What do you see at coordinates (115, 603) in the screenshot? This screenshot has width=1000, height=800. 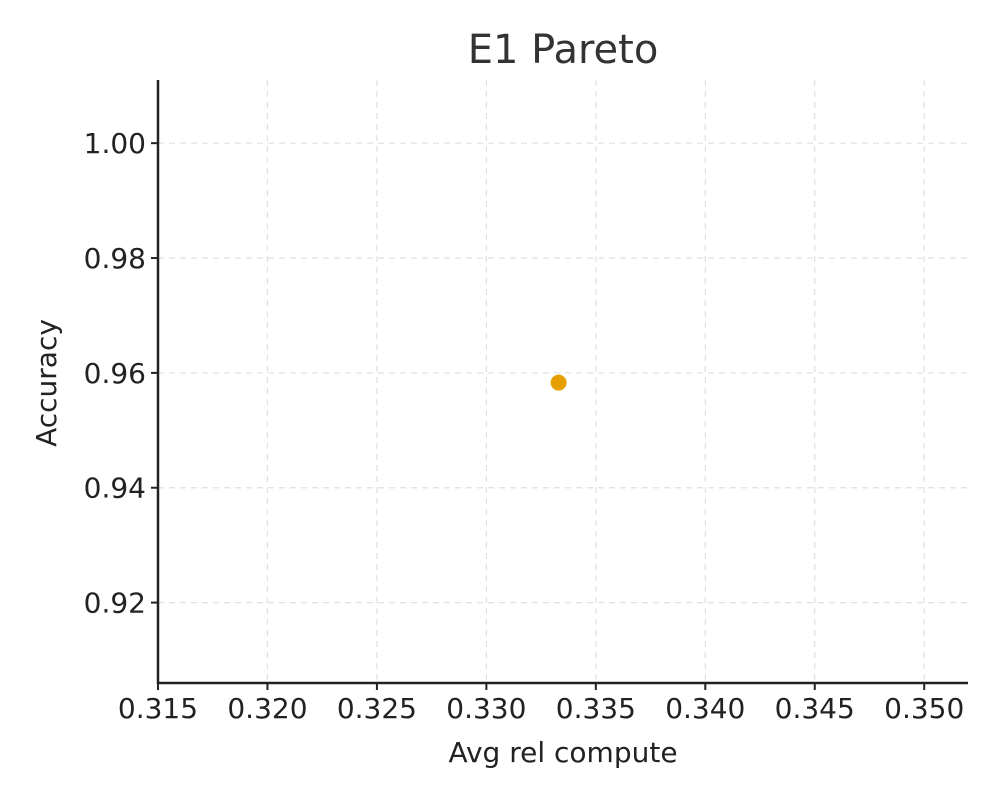 I see `y-tick-label: 0.92` at bounding box center [115, 603].